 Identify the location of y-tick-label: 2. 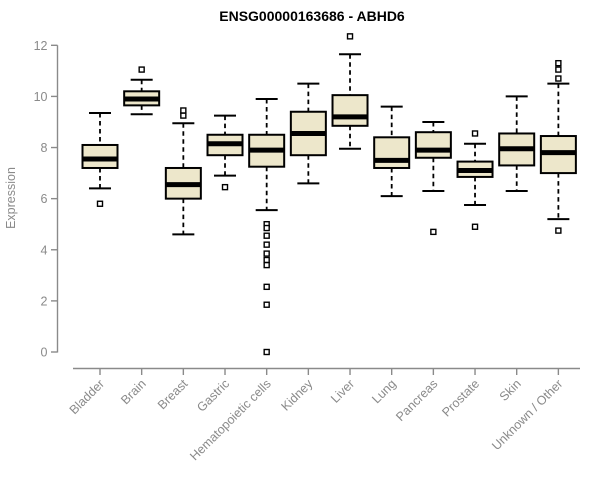
(44, 301).